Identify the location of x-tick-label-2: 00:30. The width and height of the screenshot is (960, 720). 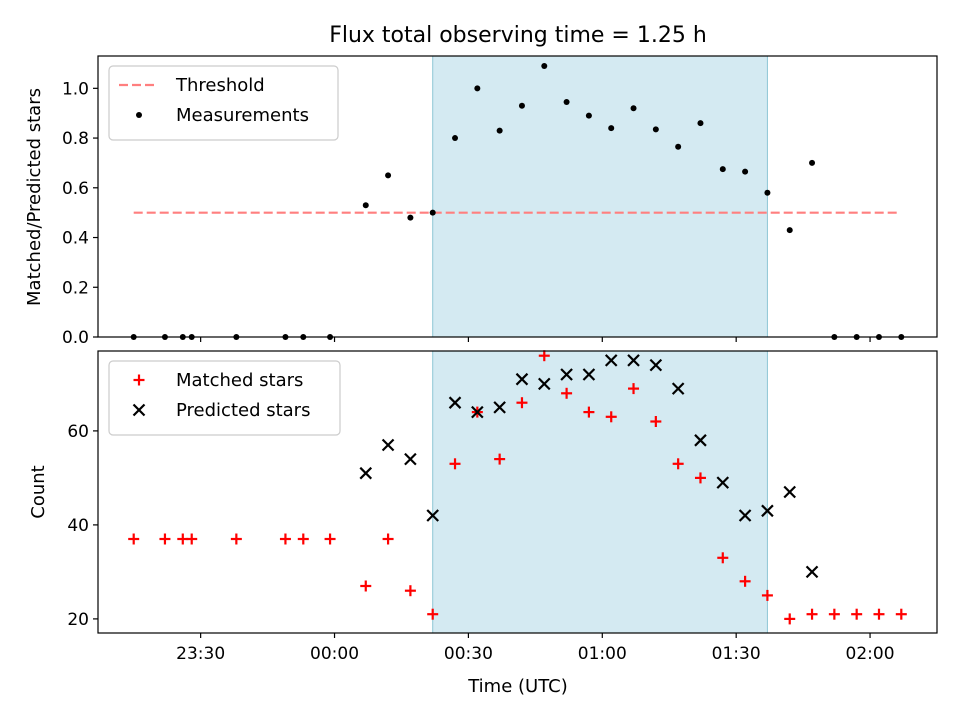
(468, 654).